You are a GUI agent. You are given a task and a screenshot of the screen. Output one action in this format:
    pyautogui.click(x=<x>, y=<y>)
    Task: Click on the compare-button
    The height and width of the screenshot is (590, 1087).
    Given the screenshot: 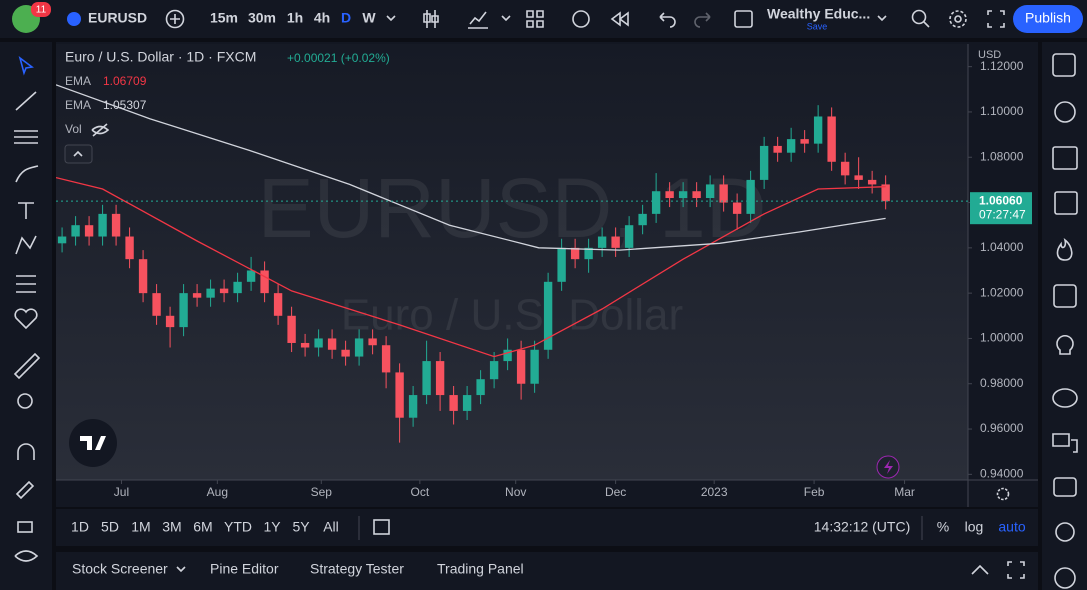 What is the action you would take?
    pyautogui.click(x=175, y=19)
    